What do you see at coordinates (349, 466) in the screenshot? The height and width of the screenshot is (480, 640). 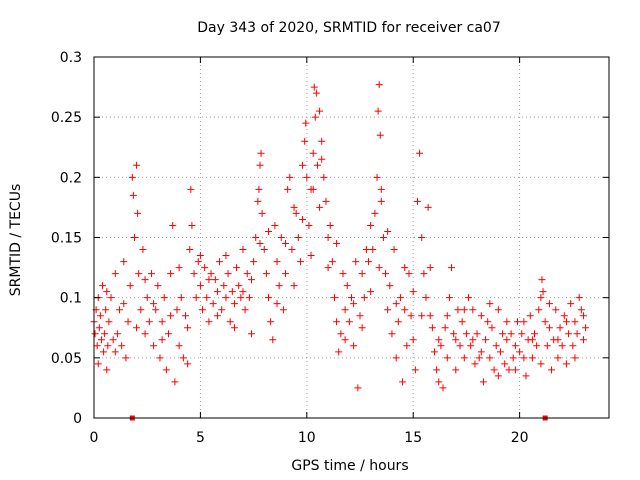 I see `x-axis-label: GPS time / hours` at bounding box center [349, 466].